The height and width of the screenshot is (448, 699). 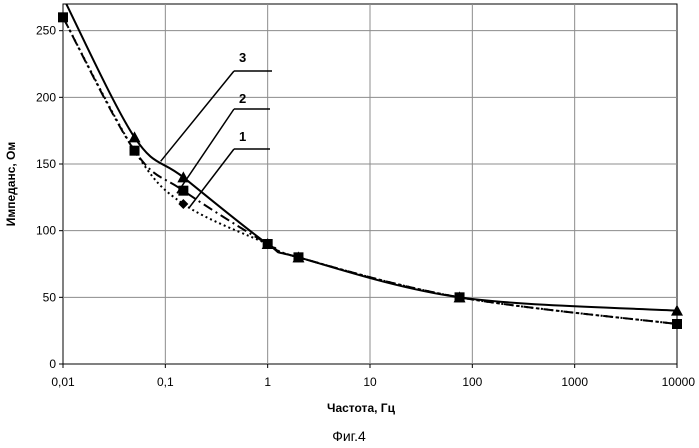 What do you see at coordinates (242, 57) in the screenshot?
I see `series-3-label: 3` at bounding box center [242, 57].